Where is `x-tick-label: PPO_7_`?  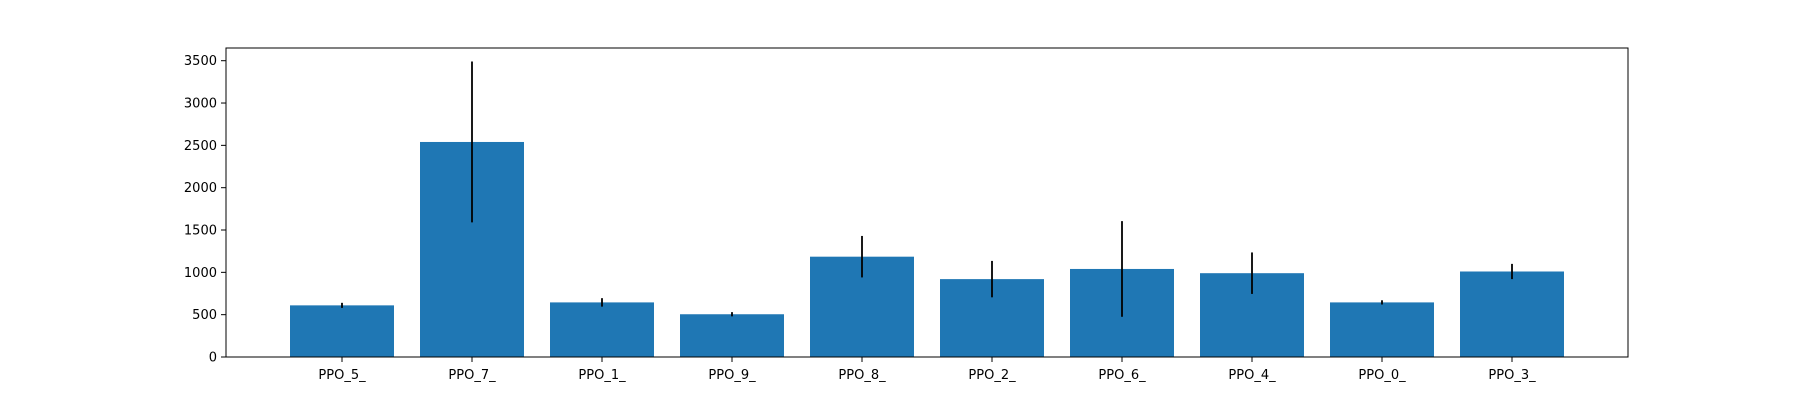 x-tick-label: PPO_7_ is located at coordinates (472, 375).